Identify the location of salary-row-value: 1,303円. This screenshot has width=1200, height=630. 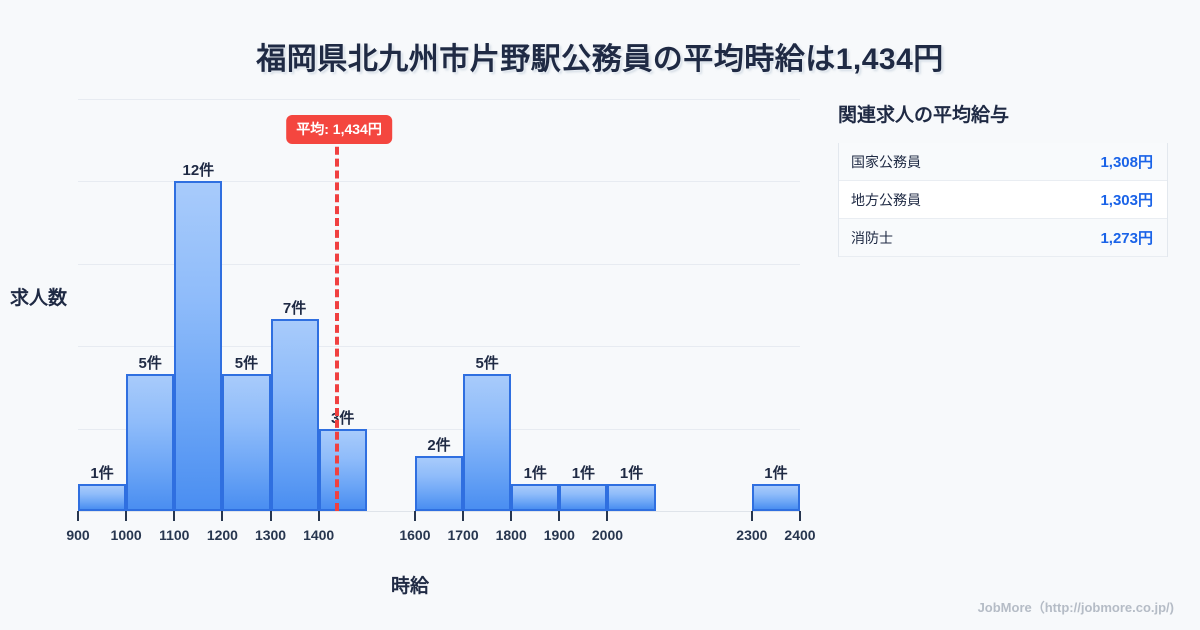
(1126, 200).